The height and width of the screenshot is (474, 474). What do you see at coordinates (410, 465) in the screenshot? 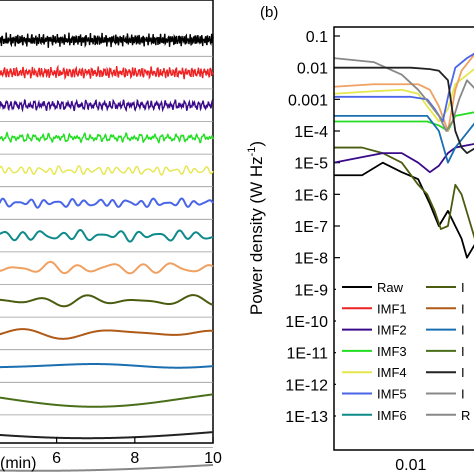
I see `panel-b-x-tick-label: 0.01` at bounding box center [410, 465].